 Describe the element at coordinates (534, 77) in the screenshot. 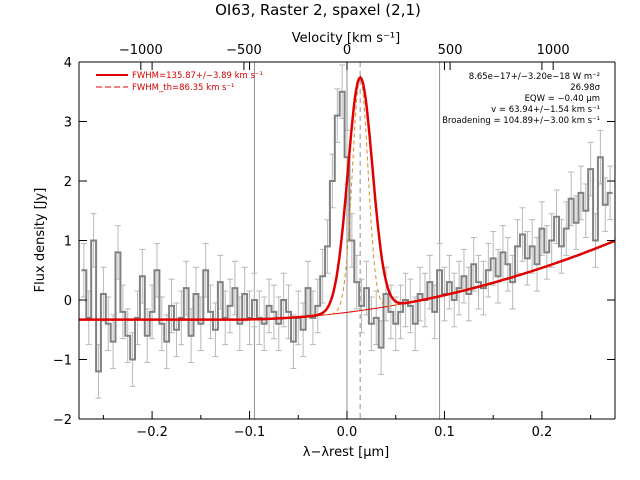

I see `annotation-flux: 8.65e−17+/−3.20e−18 W m⁻²` at that location.